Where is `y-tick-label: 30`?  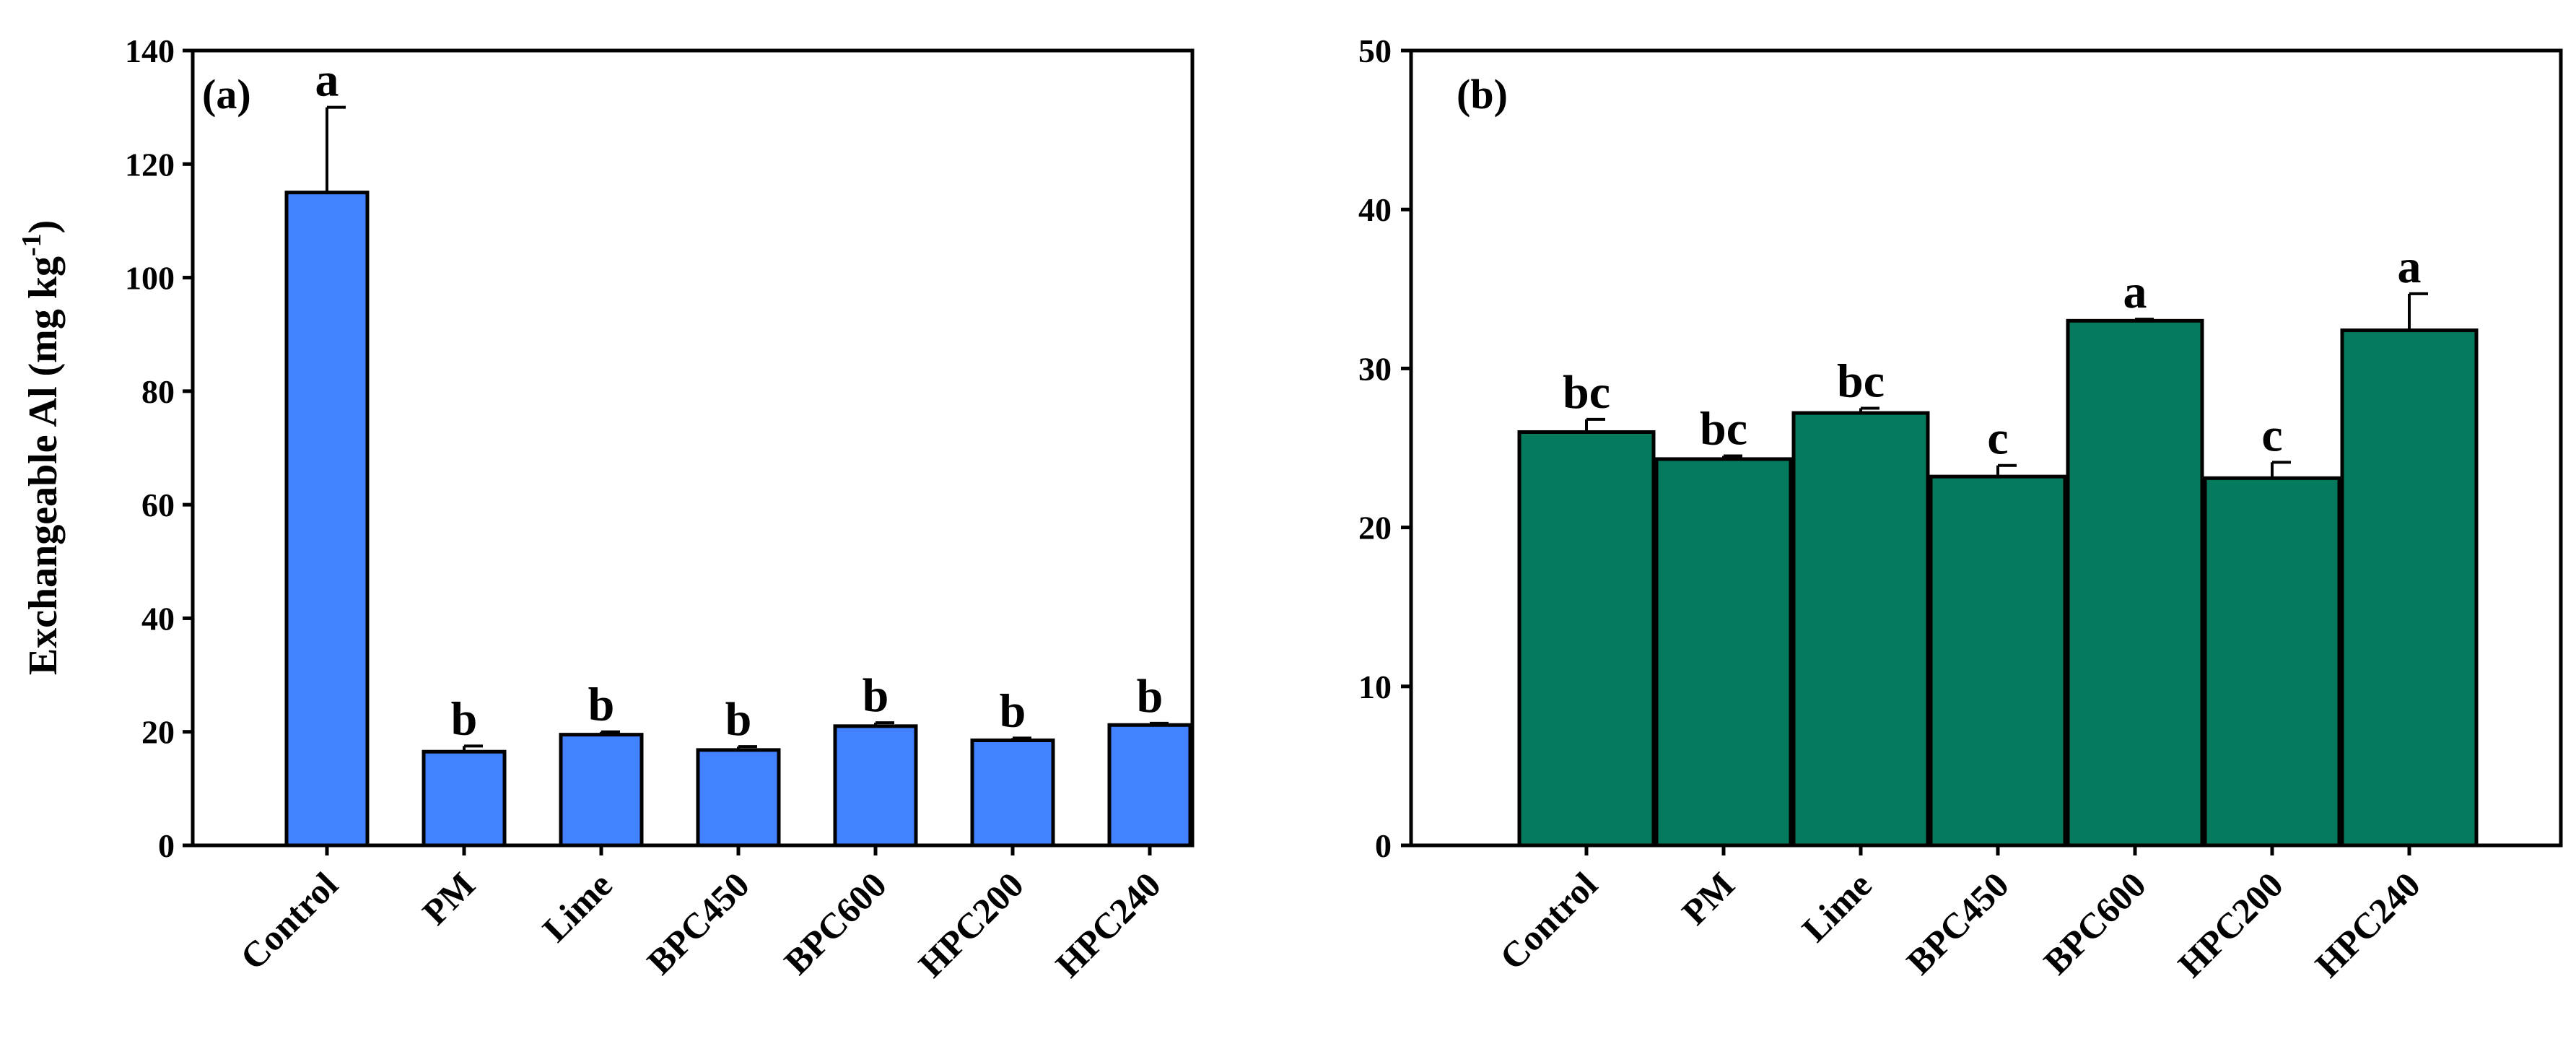
y-tick-label: 30 is located at coordinates (1375, 368).